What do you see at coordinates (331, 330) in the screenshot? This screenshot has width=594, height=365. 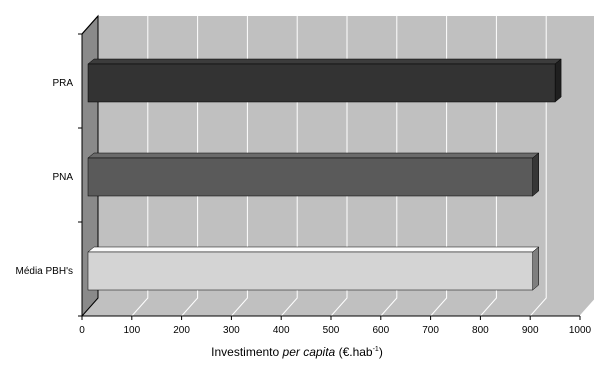 I see `x-tick-label: 500` at bounding box center [331, 330].